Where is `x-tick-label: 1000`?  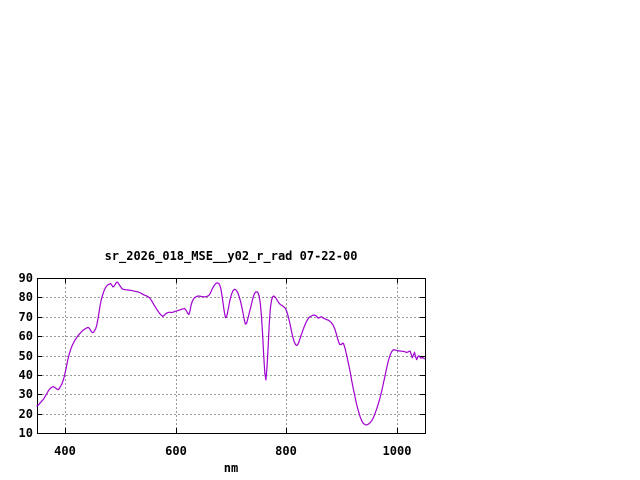
x-tick-label: 1000 is located at coordinates (397, 451).